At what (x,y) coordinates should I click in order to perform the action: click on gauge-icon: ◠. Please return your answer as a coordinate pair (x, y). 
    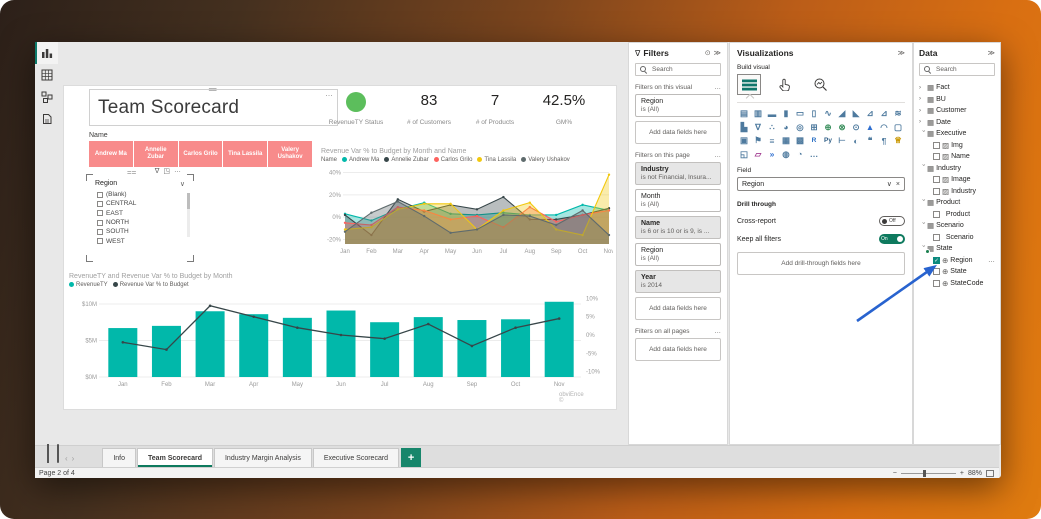
    Looking at the image, I should click on (884, 126).